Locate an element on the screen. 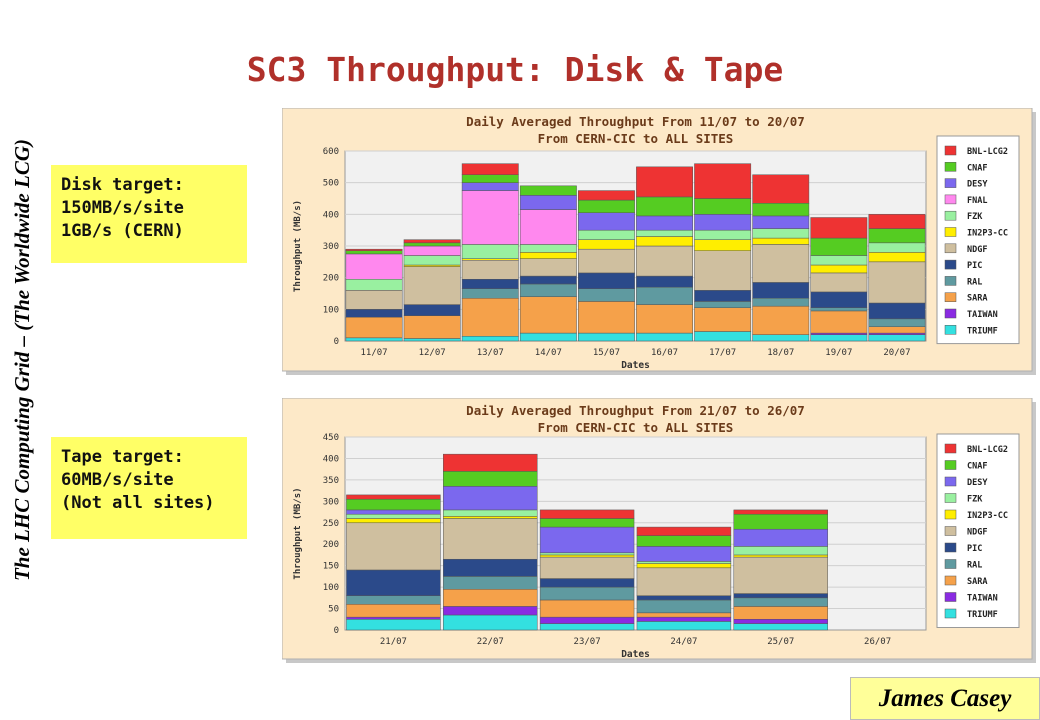 The width and height of the screenshot is (1040, 720). legend-label: NDGF is located at coordinates (977, 250).